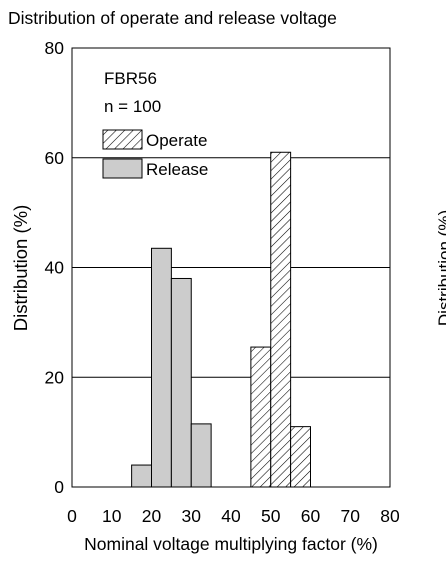 The image size is (446, 561). Describe the element at coordinates (59, 487) in the screenshot. I see `y-tick-0: 0` at that location.